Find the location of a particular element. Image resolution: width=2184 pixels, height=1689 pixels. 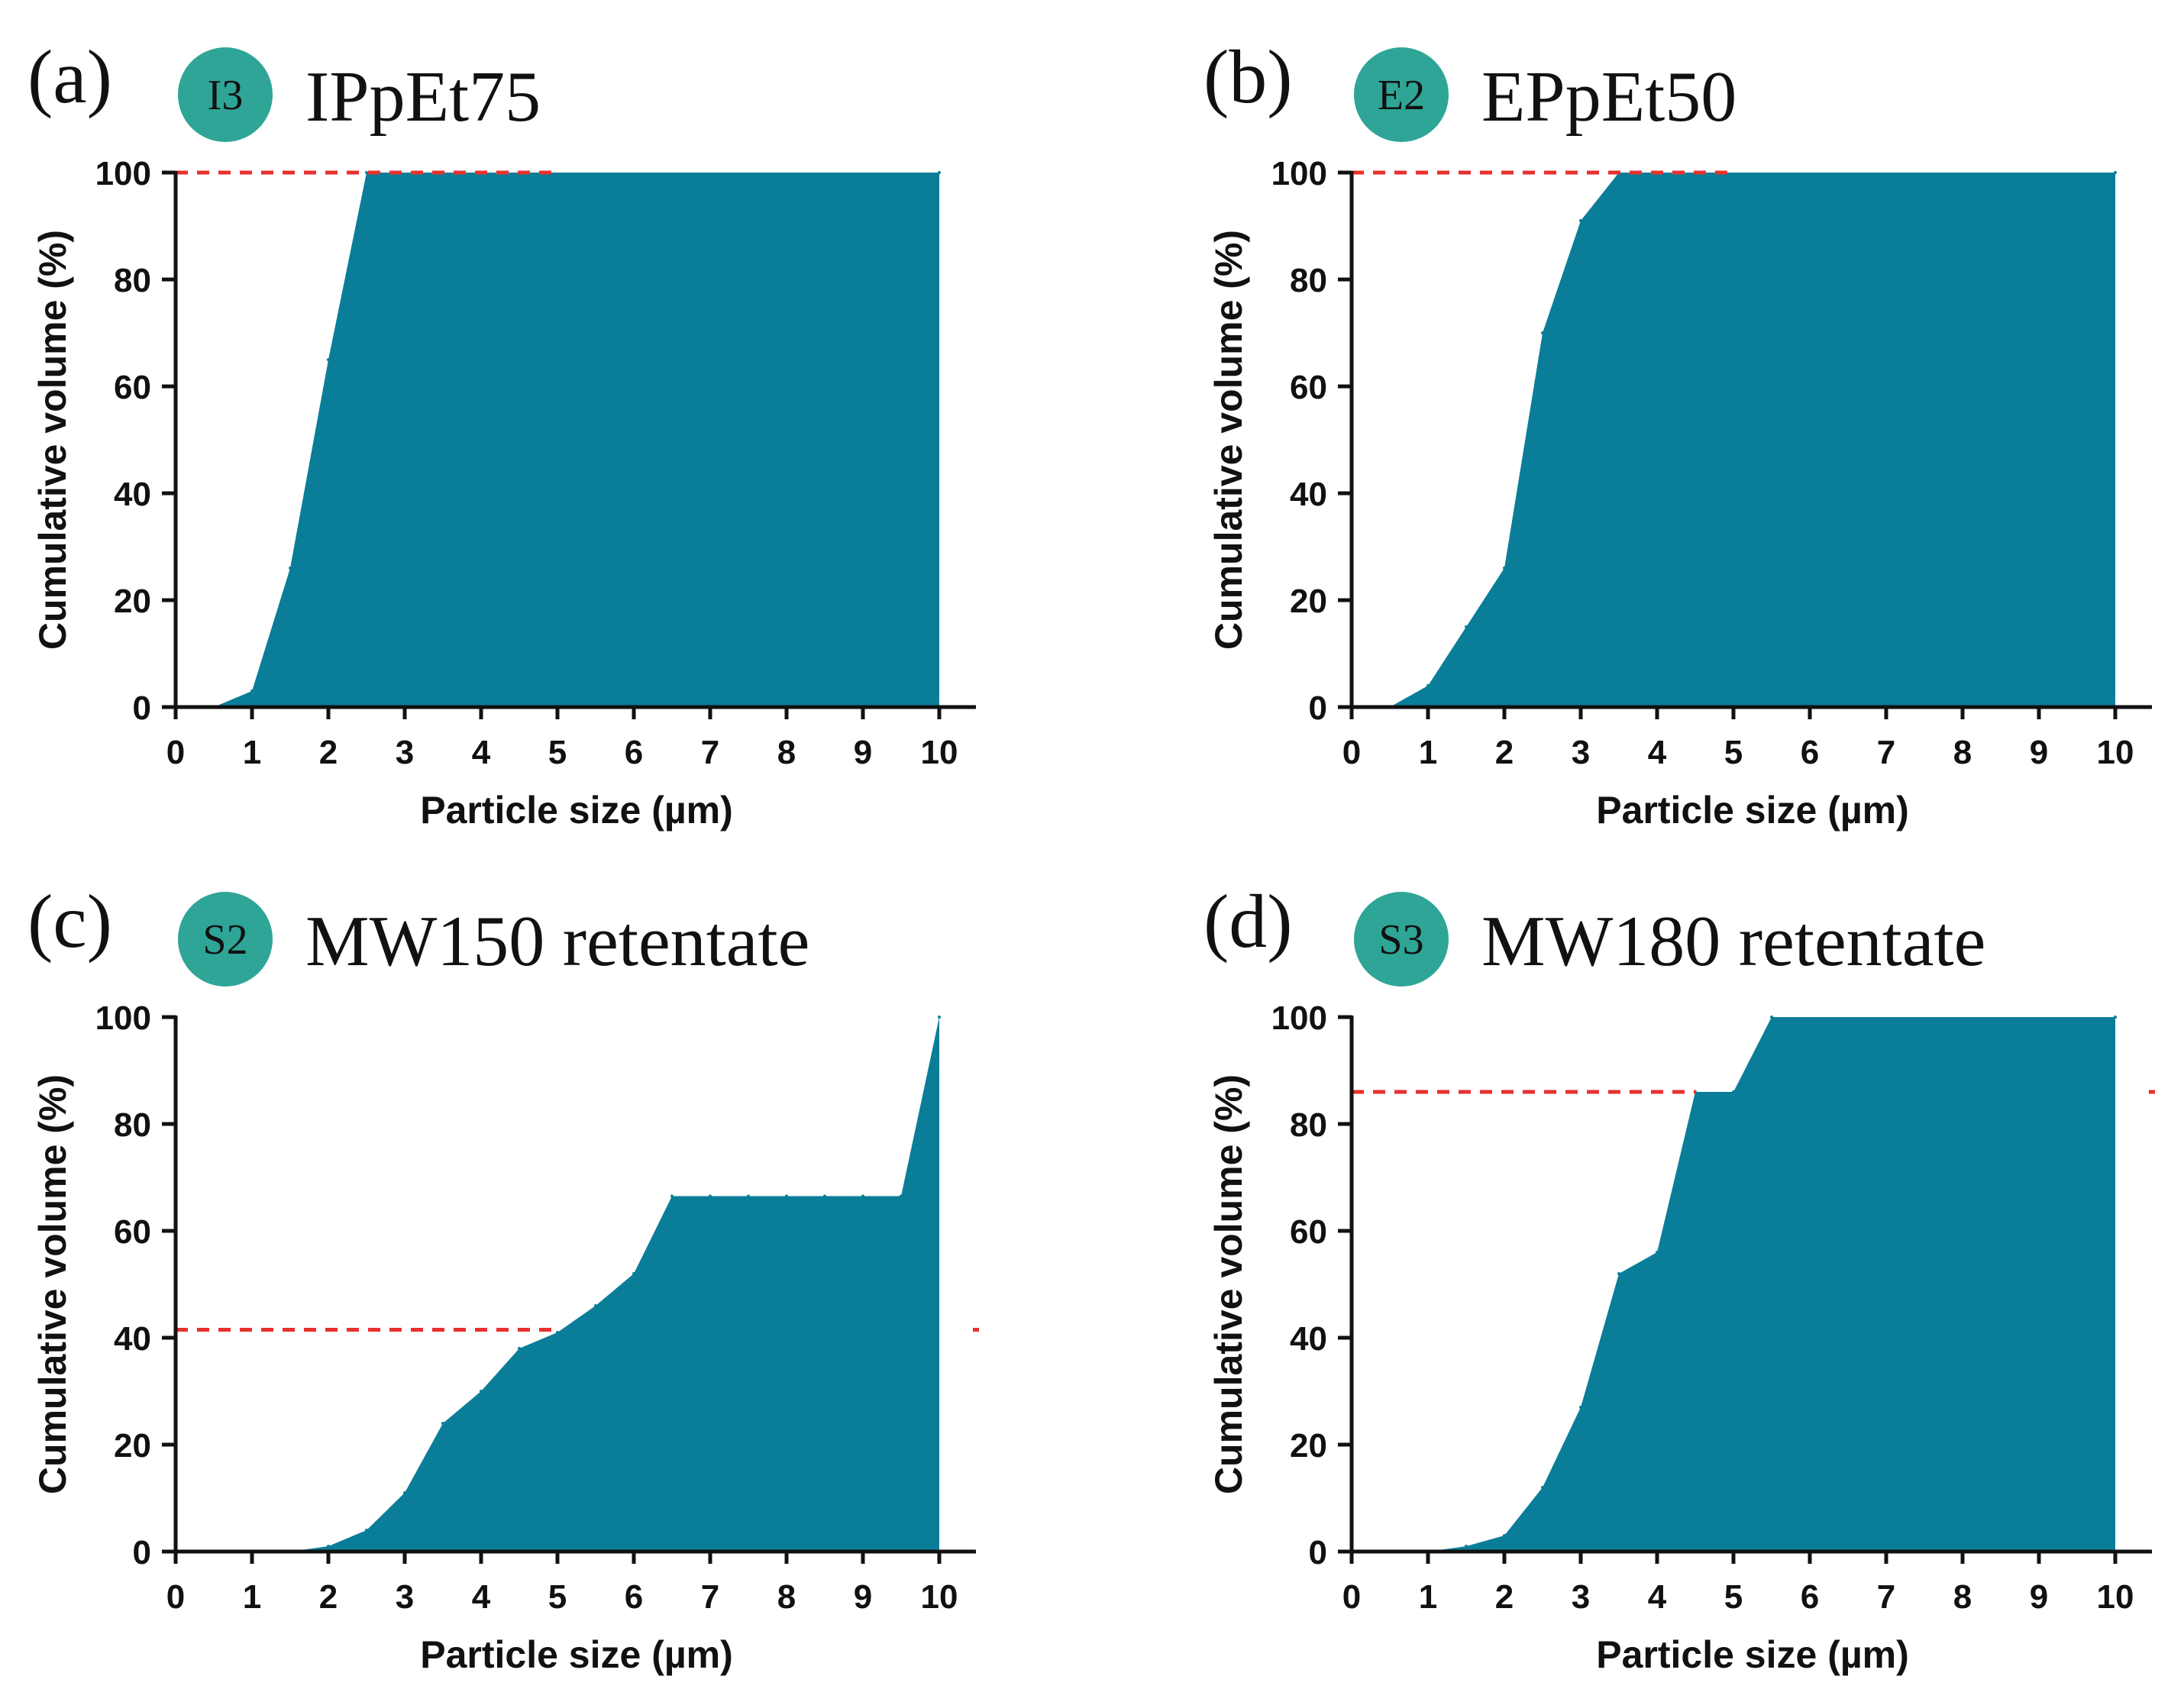

panel-label: (c) is located at coordinates (69, 921).